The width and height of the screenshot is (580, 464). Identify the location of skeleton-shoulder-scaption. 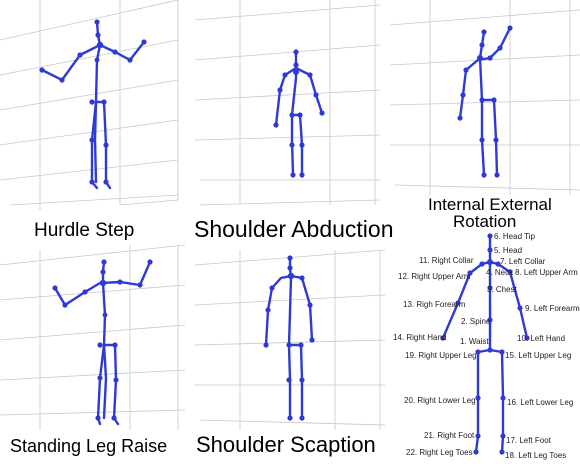
(289, 338).